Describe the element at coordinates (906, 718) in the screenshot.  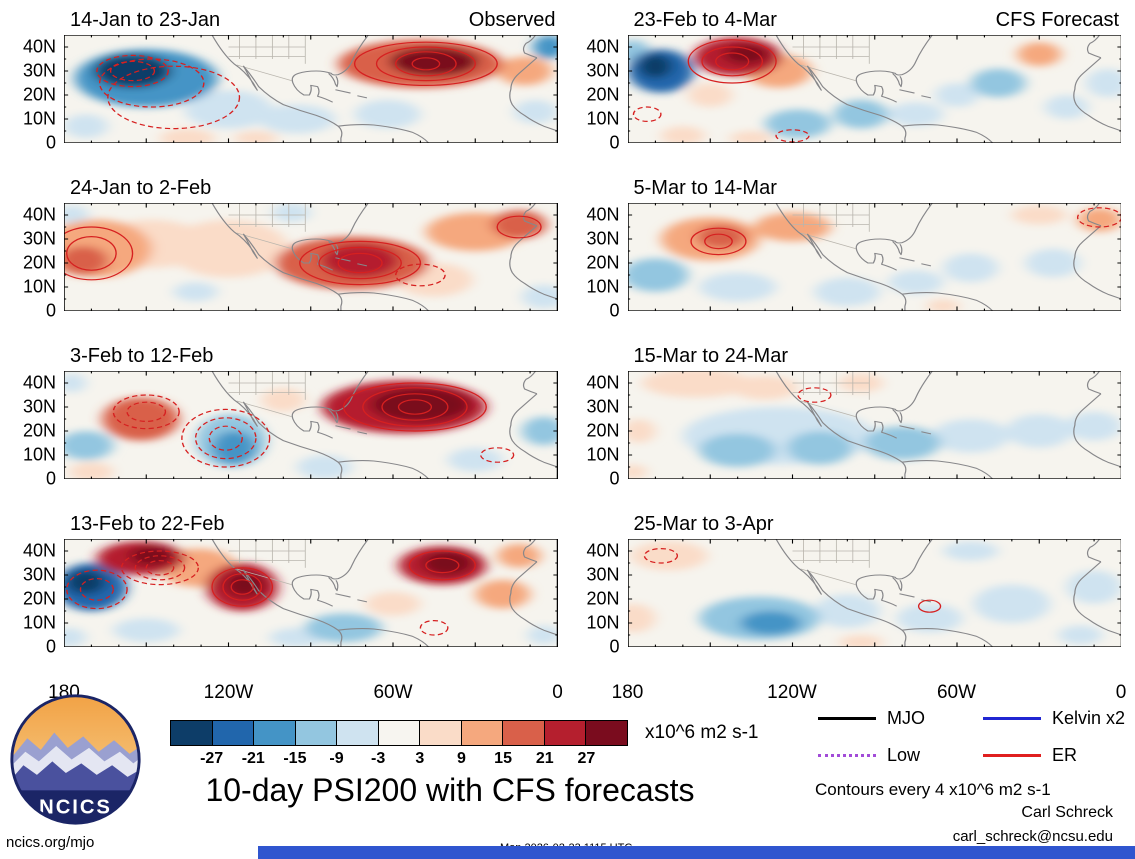
I see `legend-label: MJO` at that location.